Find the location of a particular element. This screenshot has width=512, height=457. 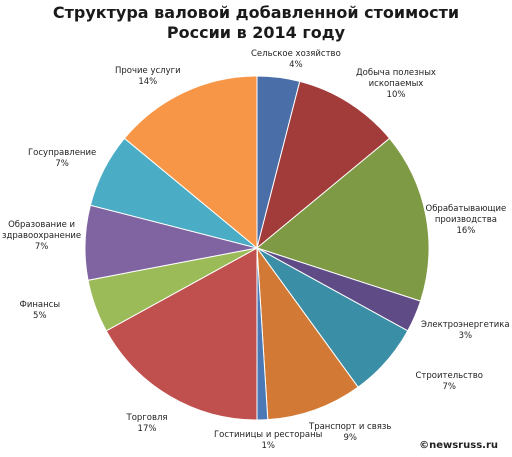

slice-label: Финансы 5% is located at coordinates (40, 311).